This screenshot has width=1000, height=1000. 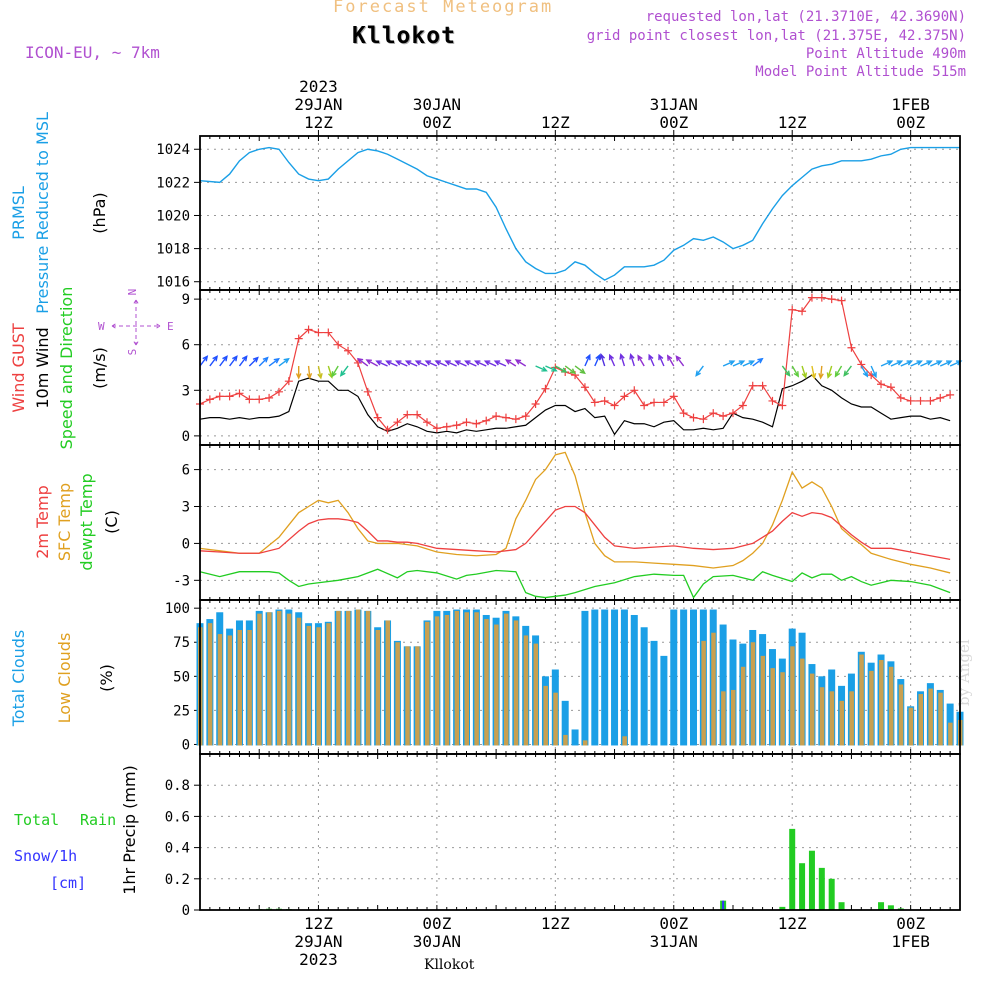 What do you see at coordinates (575, 533) in the screenshot?
I see `temp-2m-line` at bounding box center [575, 533].